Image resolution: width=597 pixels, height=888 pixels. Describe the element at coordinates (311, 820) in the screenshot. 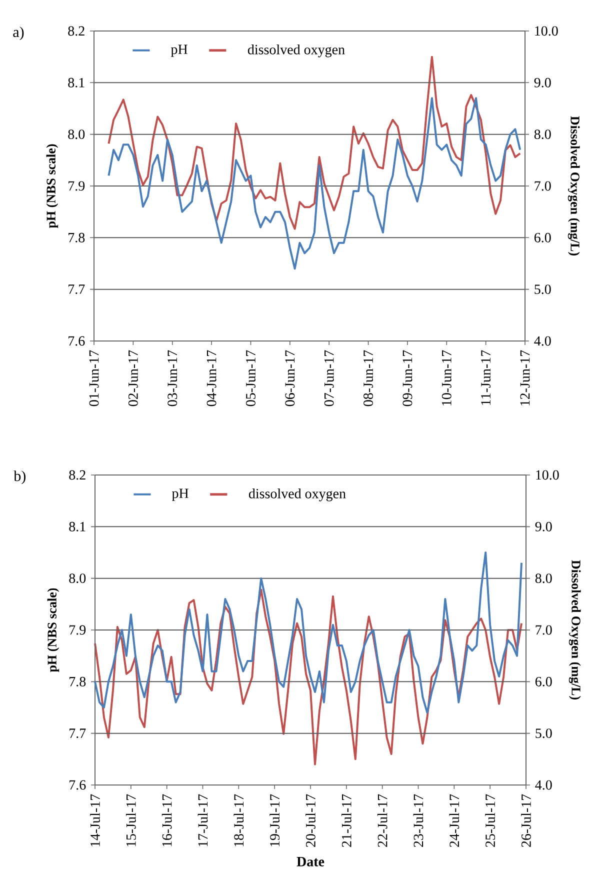

I see `x-tick-label: 20-Jul-17` at that location.